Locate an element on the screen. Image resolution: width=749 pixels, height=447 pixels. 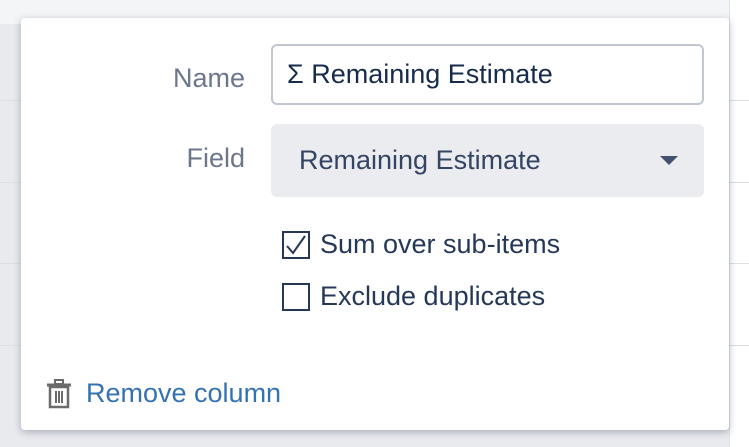
check-icon is located at coordinates (296, 244).